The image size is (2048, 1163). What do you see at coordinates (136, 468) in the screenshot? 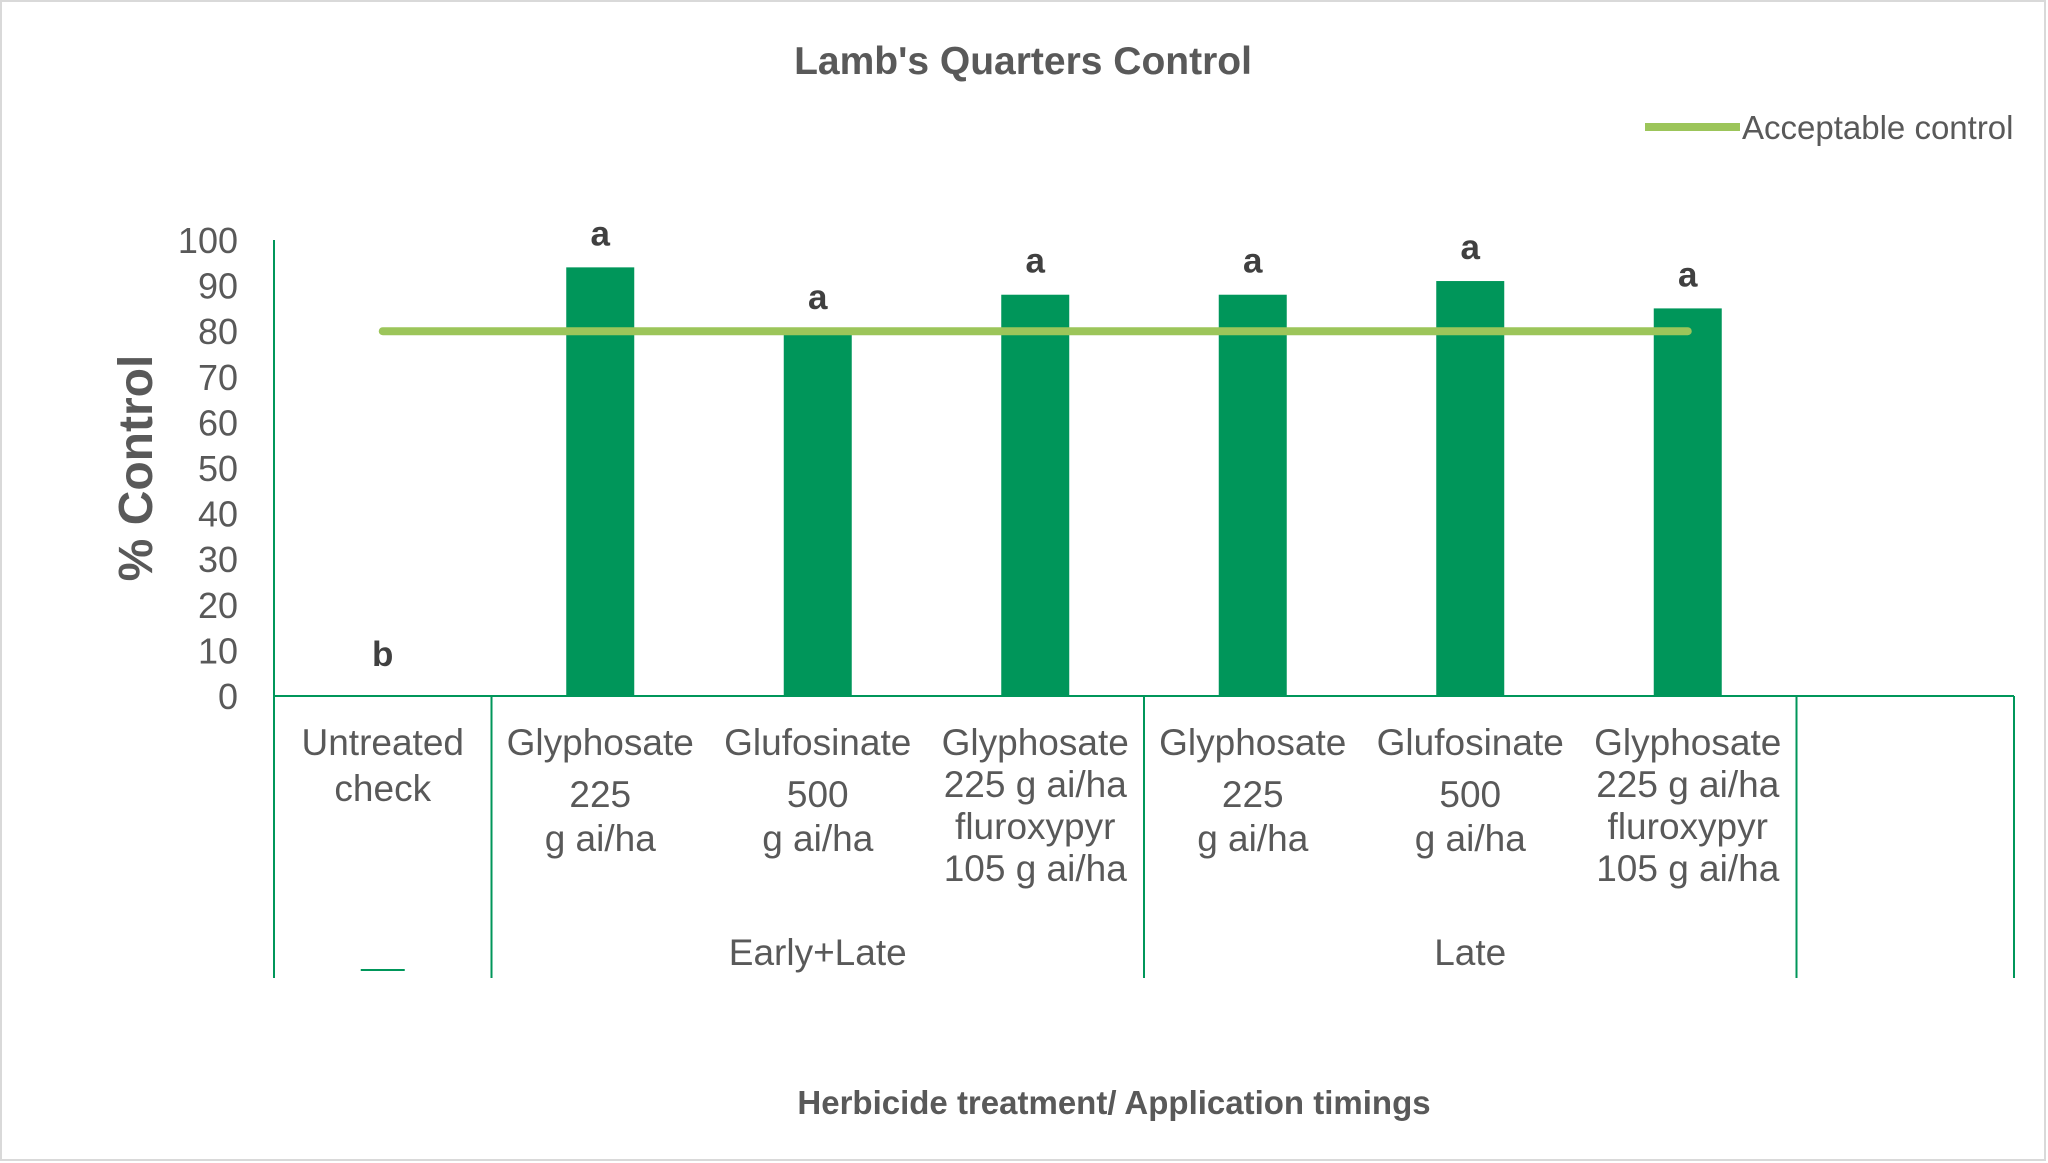
I see `y-axis-title: % Control` at bounding box center [136, 468].